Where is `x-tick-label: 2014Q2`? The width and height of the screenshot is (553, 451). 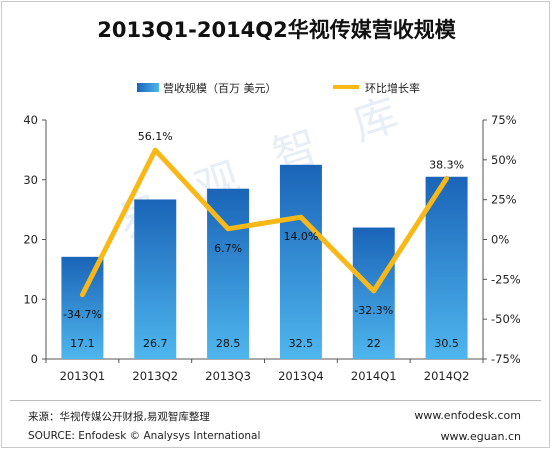
x-tick-label: 2014Q2 is located at coordinates (447, 376).